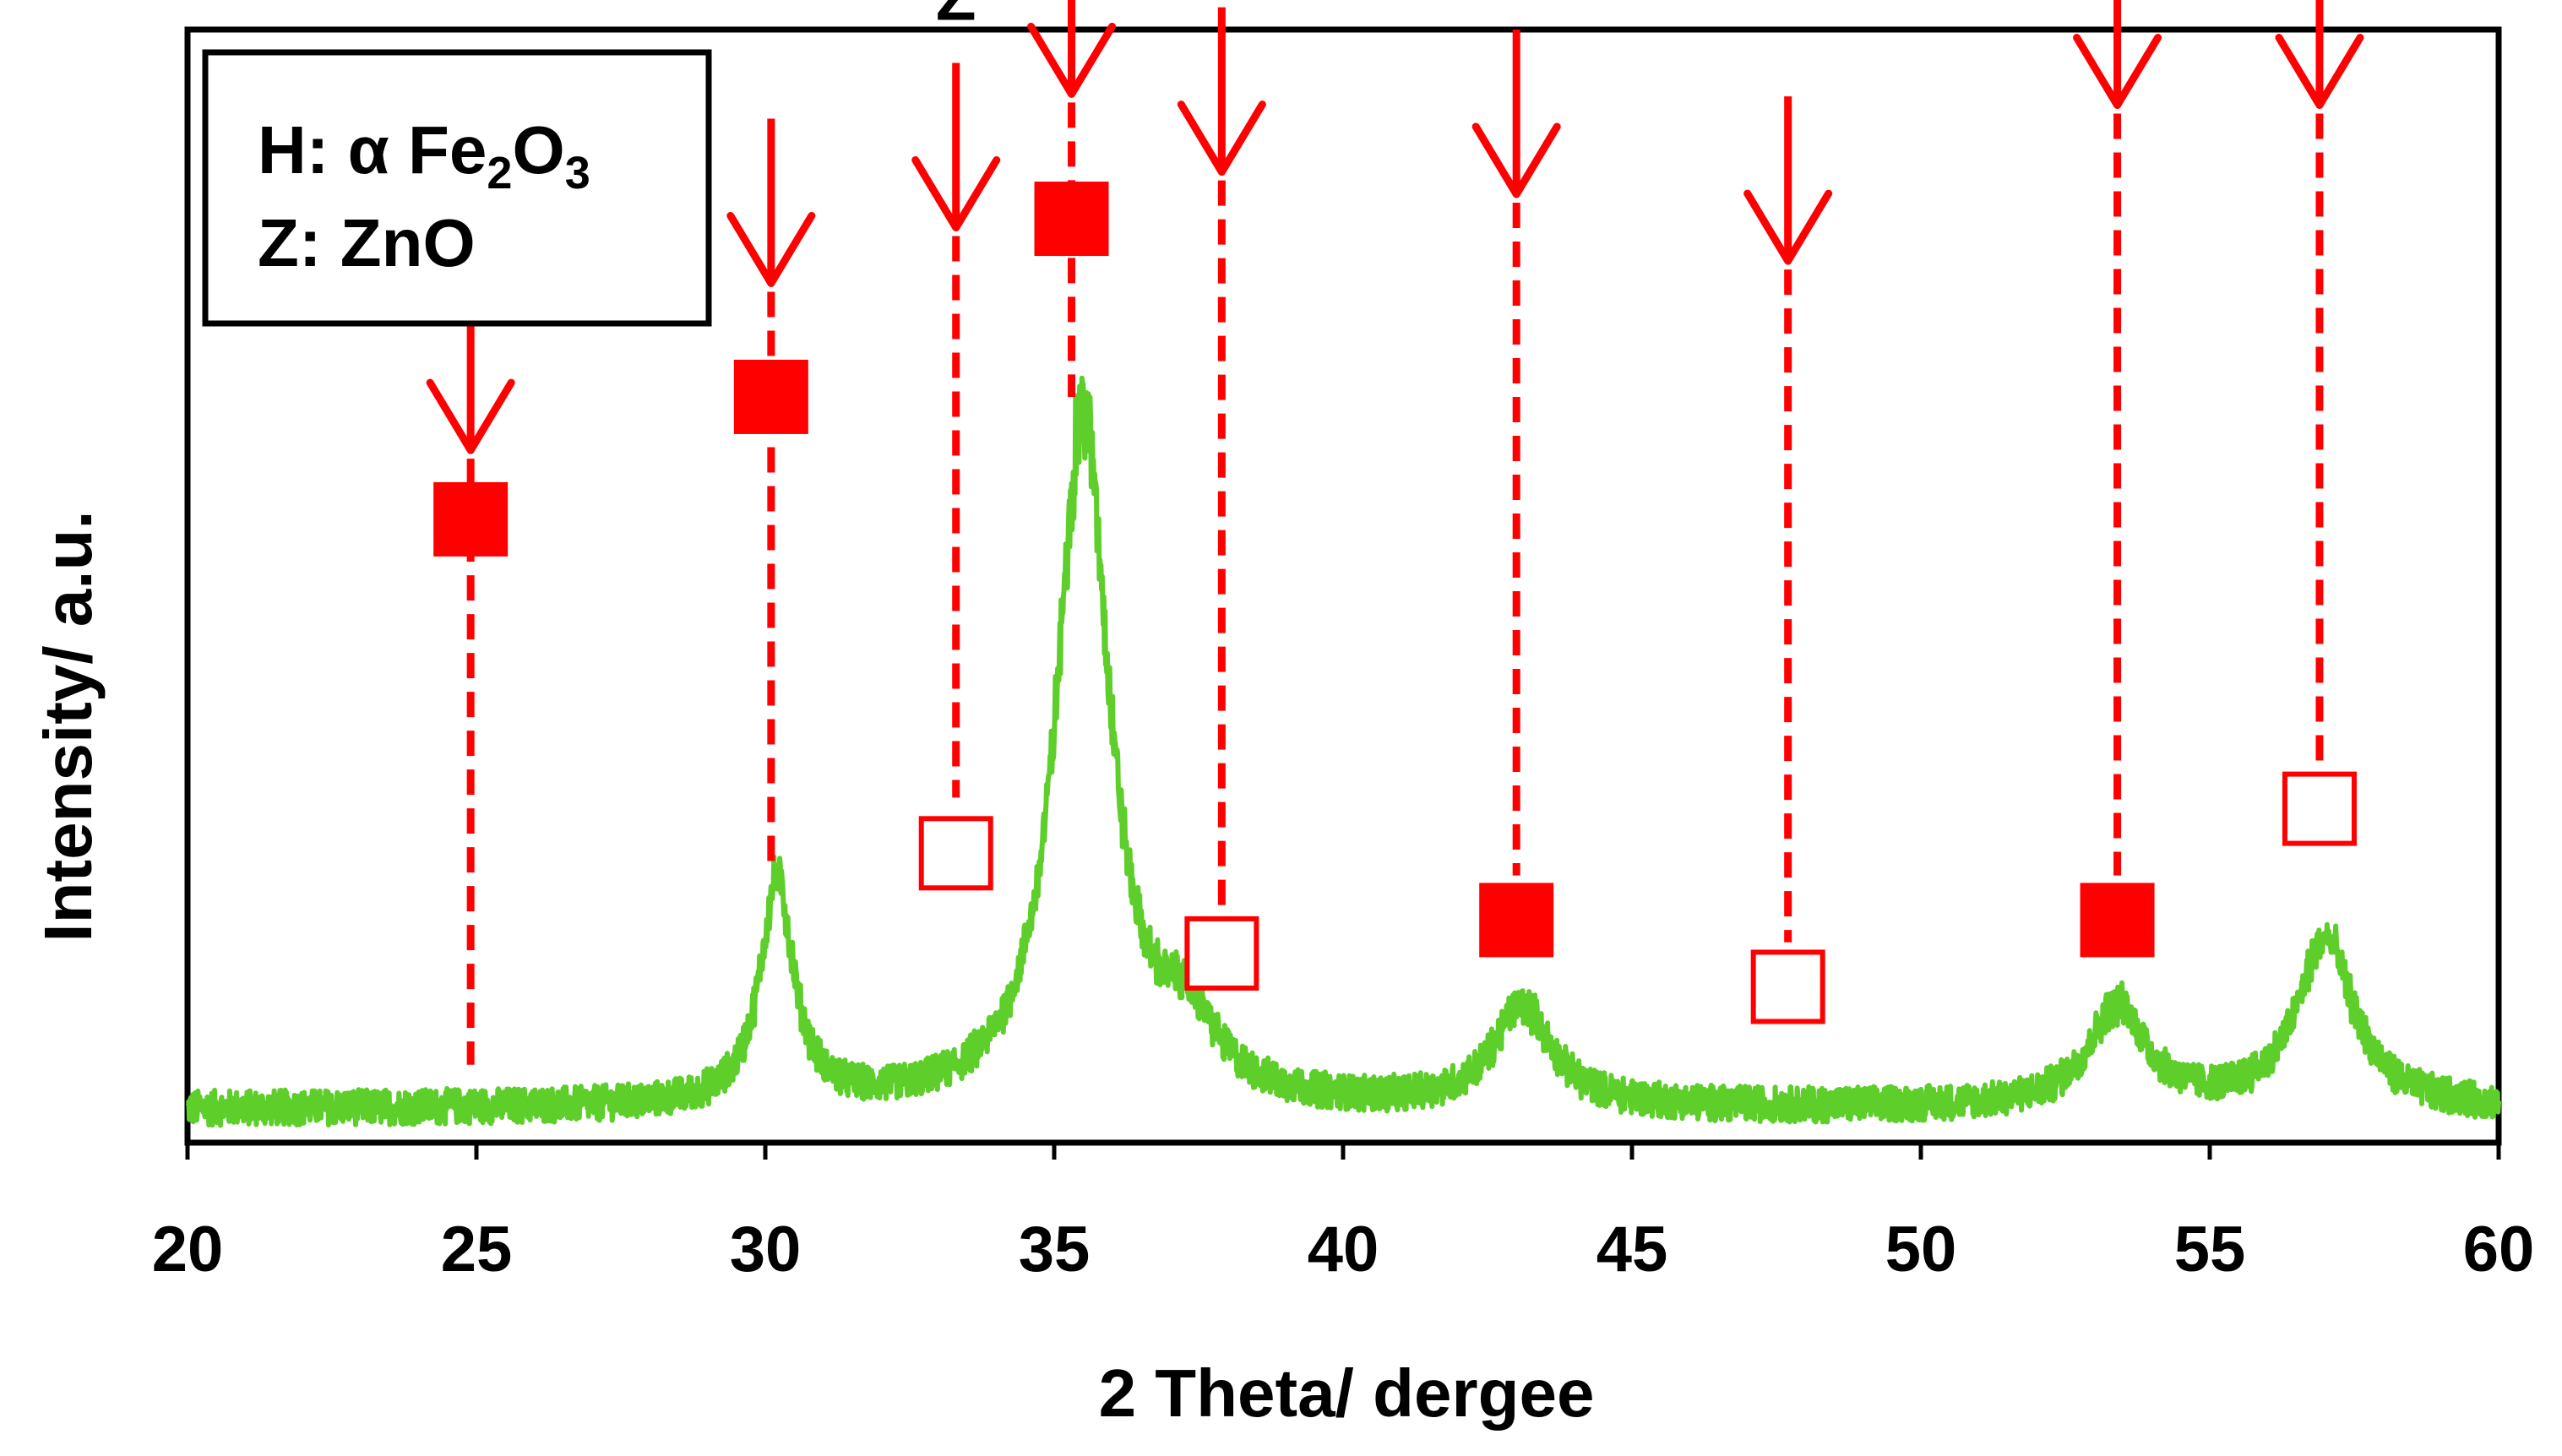 The width and height of the screenshot is (2562, 1456). What do you see at coordinates (424, 155) in the screenshot?
I see `legend-entry-hematite: H: α Fe2O3` at bounding box center [424, 155].